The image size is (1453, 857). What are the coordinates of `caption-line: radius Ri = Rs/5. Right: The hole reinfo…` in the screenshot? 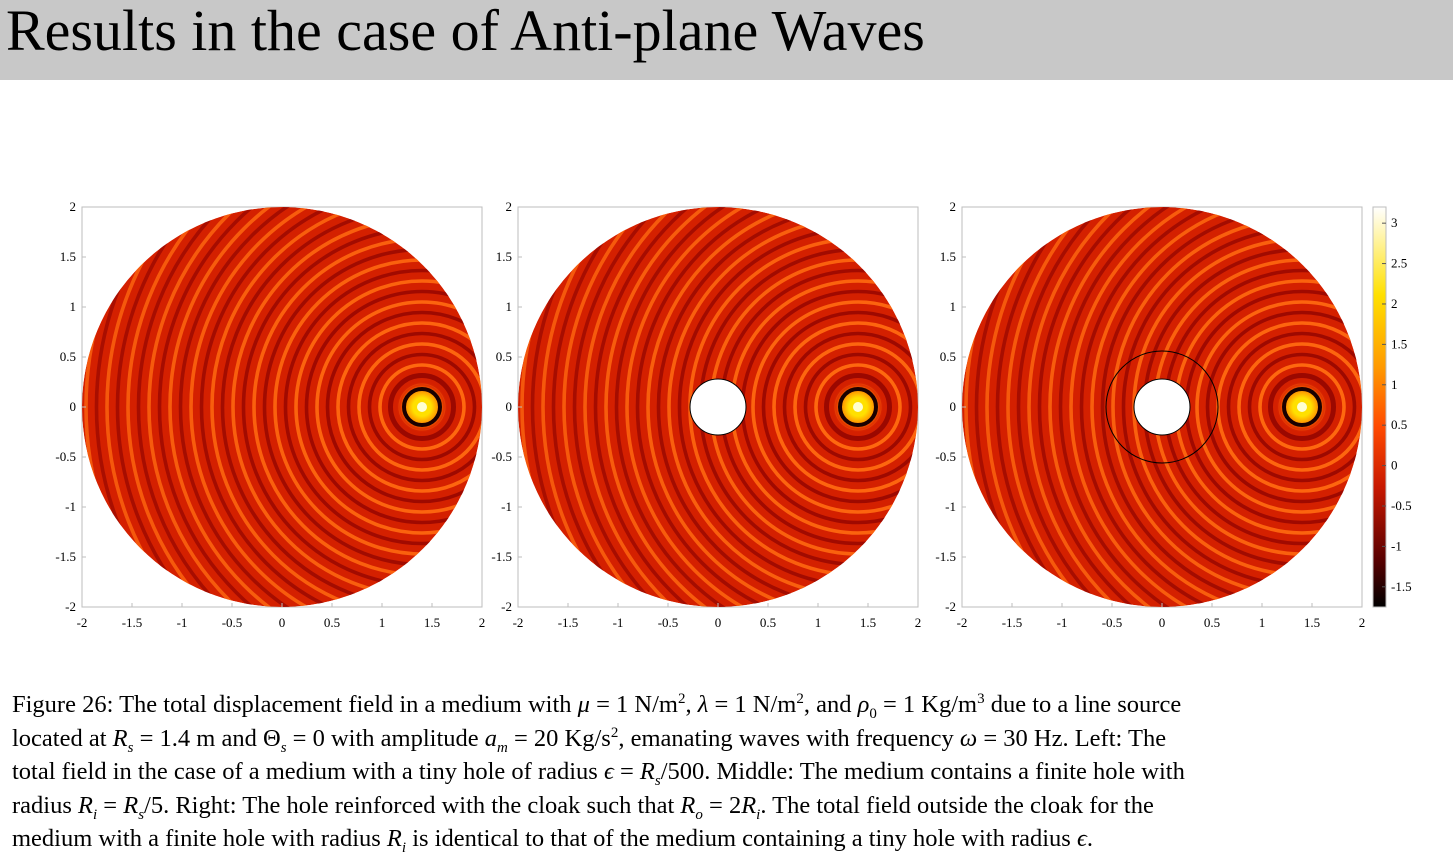 It's located at (583, 807).